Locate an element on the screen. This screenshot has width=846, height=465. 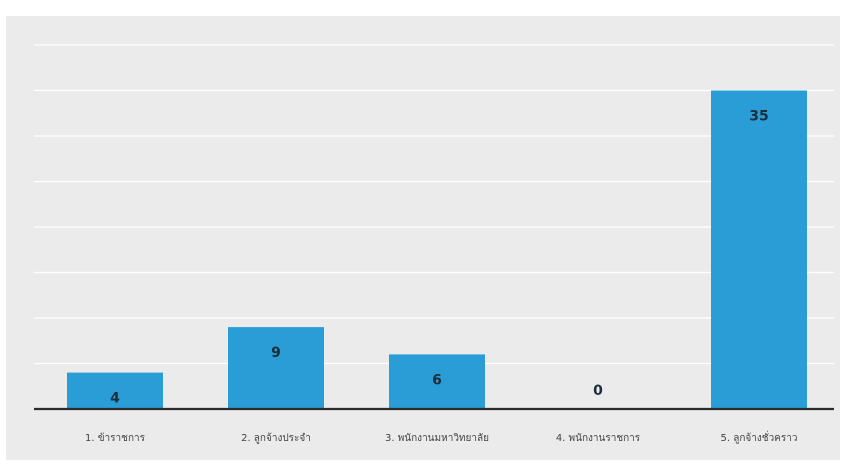
data-label: 4 is located at coordinates (115, 399).